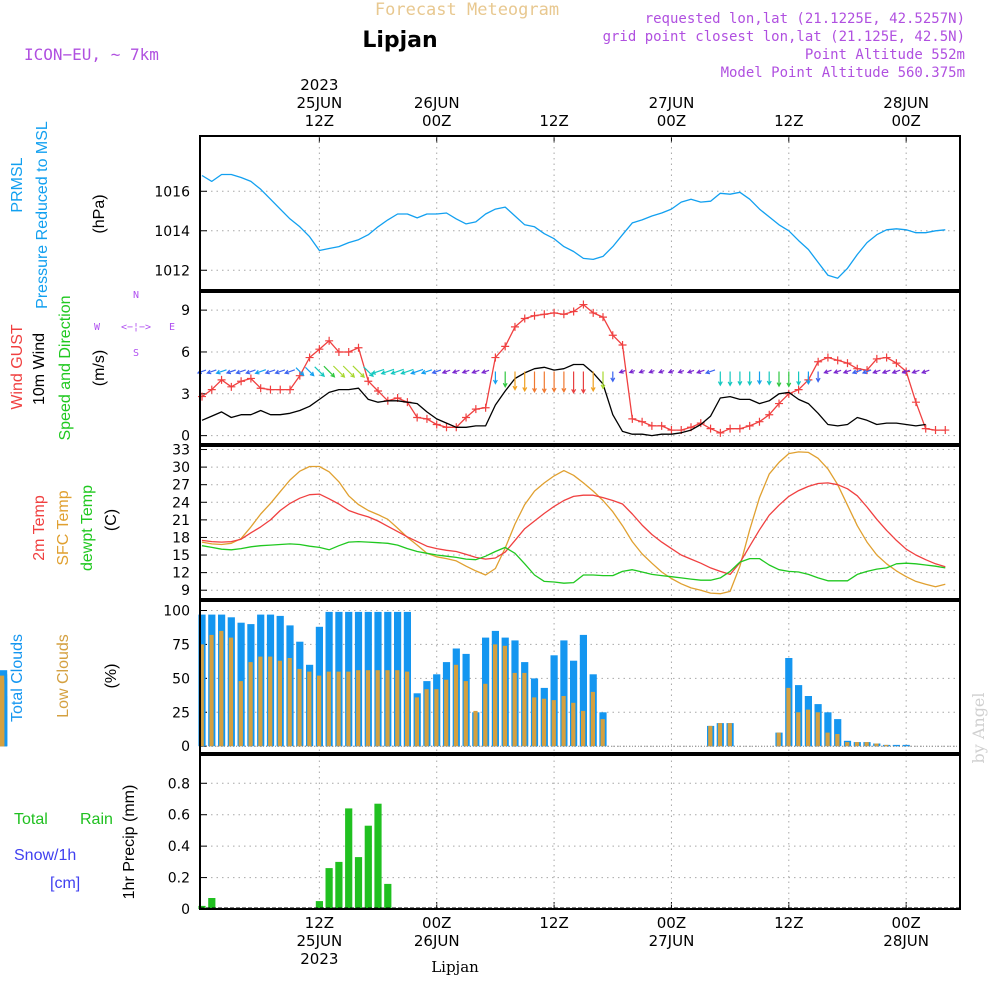 Image resolution: width=1000 pixels, height=1004 pixels. What do you see at coordinates (129, 842) in the screenshot?
I see `precip-axis-label: 1hr Precip (mm)` at bounding box center [129, 842].